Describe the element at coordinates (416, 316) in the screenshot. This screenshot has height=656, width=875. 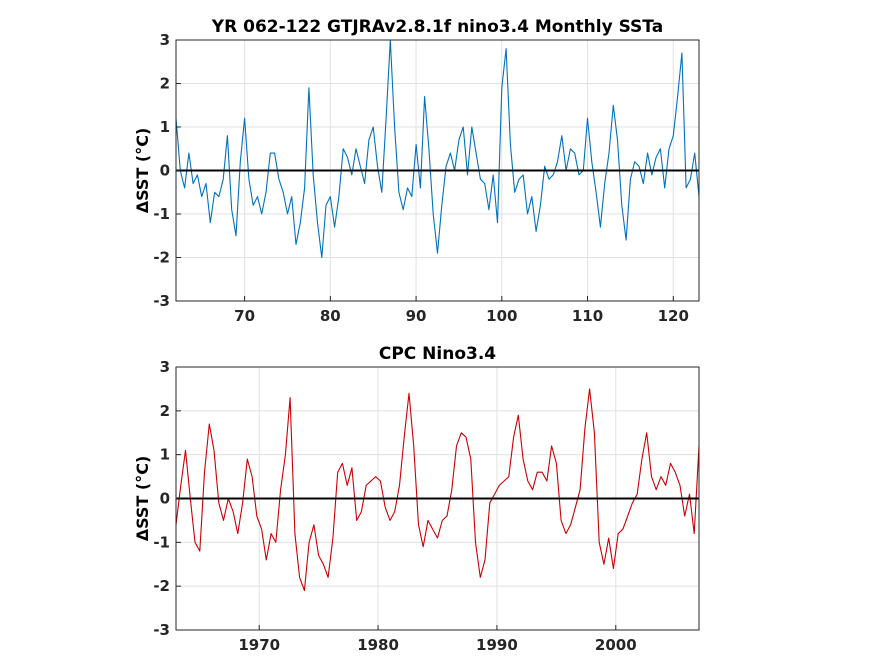
I see `x-tick-label: 90` at that location.